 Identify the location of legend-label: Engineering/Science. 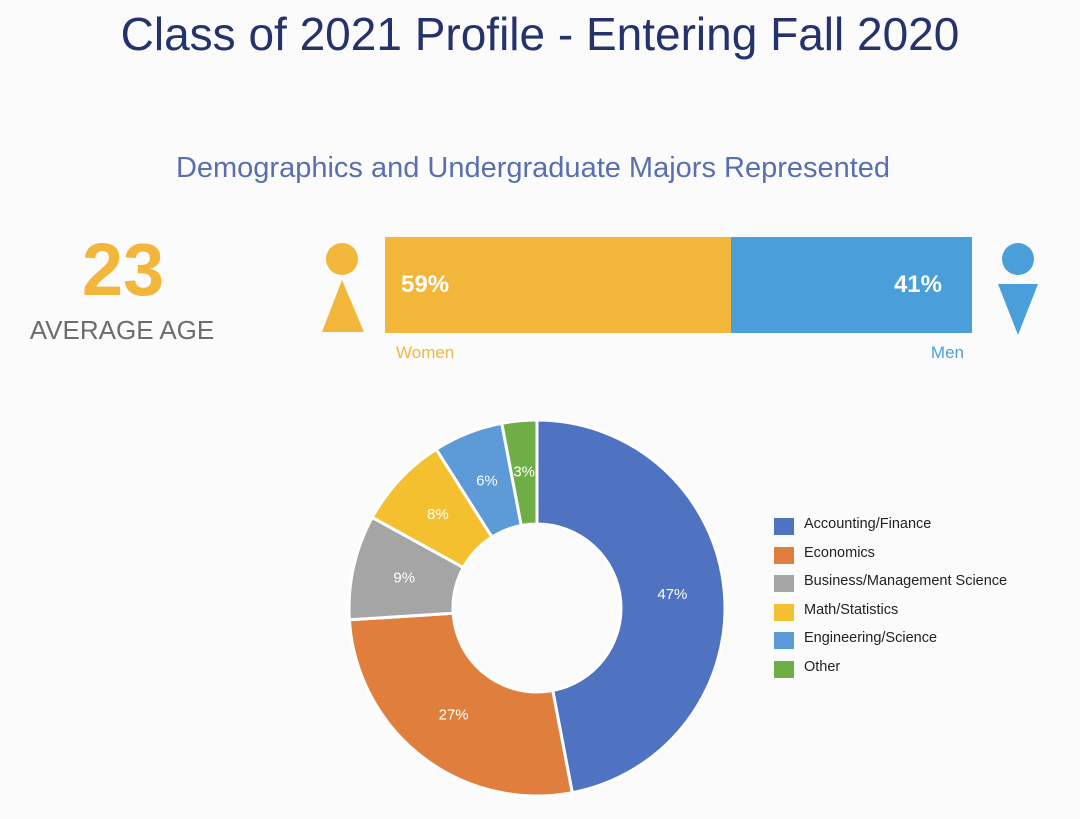
(871, 638).